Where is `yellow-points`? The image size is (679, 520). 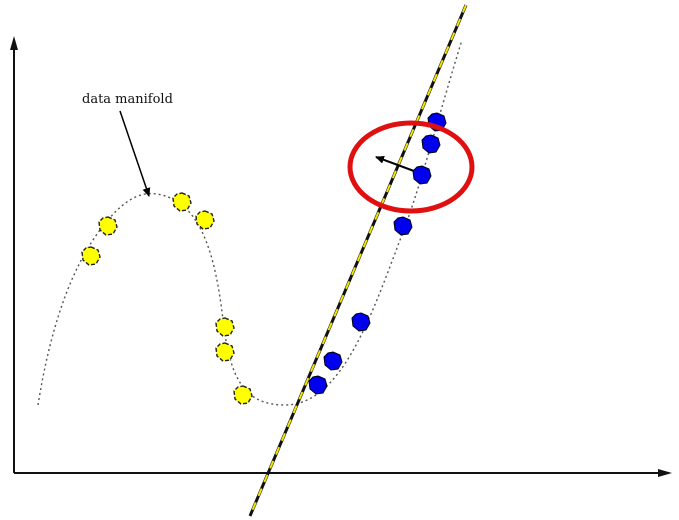
yellow-points is located at coordinates (167, 298).